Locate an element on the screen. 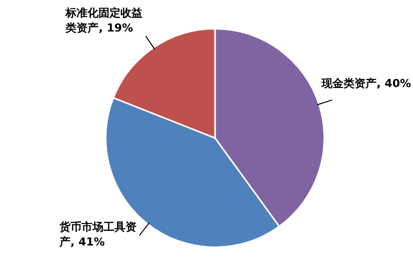  slice-label: 标准化固定收益类资产, 19% is located at coordinates (103, 20).